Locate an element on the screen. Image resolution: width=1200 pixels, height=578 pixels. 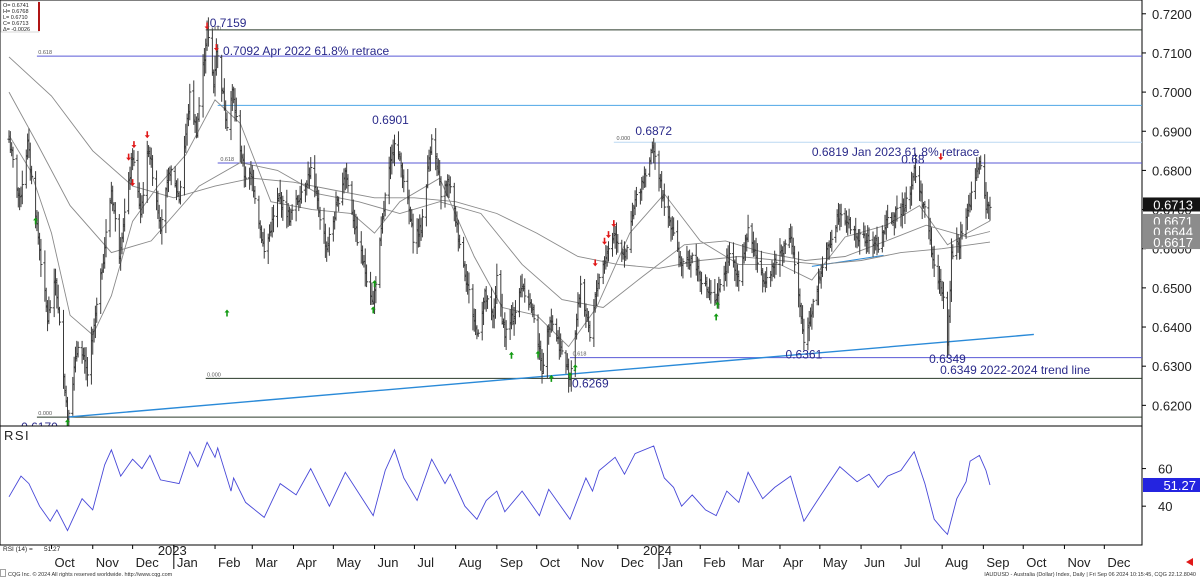
month-label: Dec is located at coordinates (633, 562).